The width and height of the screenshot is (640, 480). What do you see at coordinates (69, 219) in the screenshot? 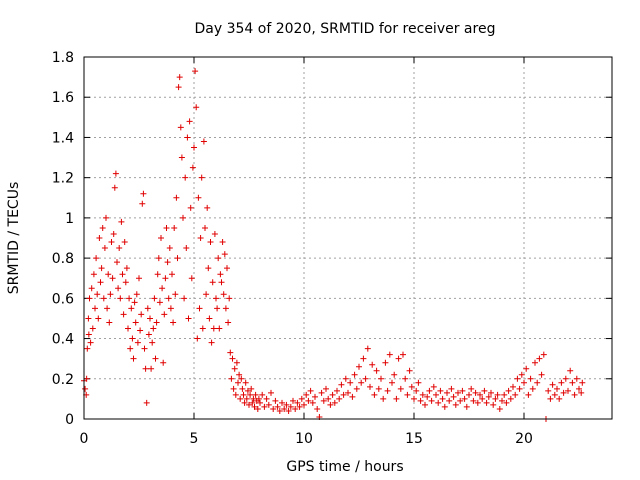
I see `y-tick-label: 1` at bounding box center [69, 219].